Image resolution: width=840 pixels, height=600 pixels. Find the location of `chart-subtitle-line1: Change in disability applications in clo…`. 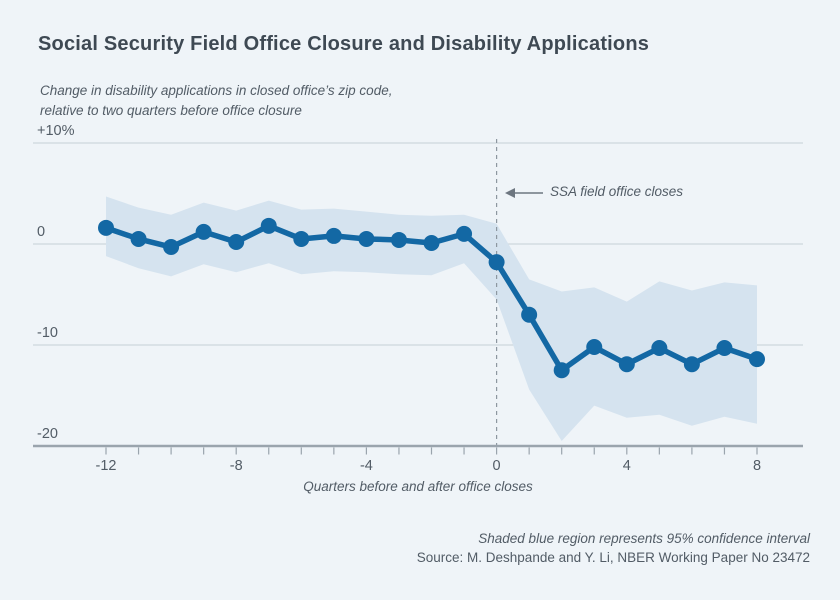

chart-subtitle-line1: Change in disability applications in clo… is located at coordinates (216, 90).